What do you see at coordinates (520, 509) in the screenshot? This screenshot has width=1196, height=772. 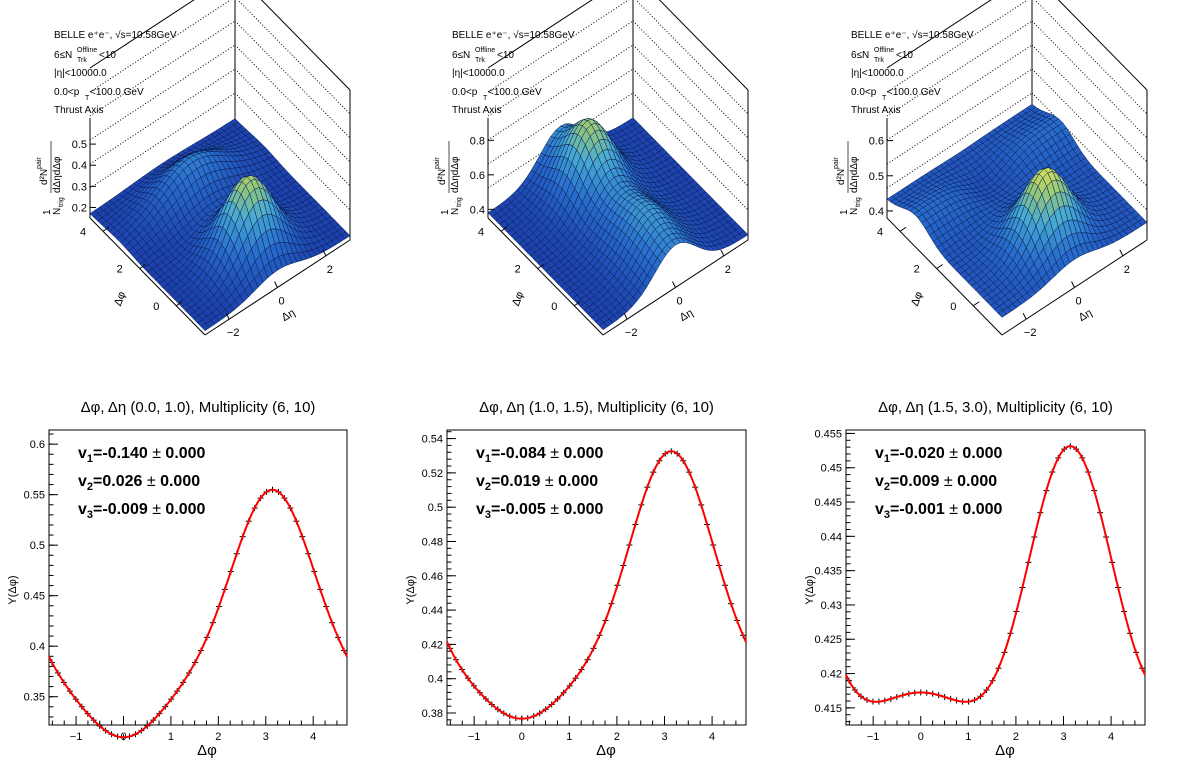 I see `harmonic-value: =-0.005` at bounding box center [520, 509].